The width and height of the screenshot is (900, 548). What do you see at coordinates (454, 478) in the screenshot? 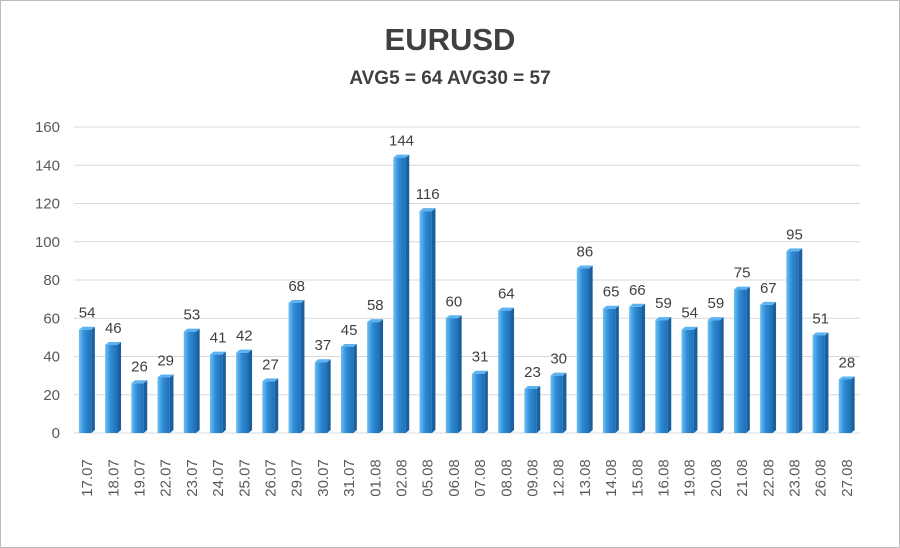
I see `x-tick-label: 06.08` at bounding box center [454, 478].